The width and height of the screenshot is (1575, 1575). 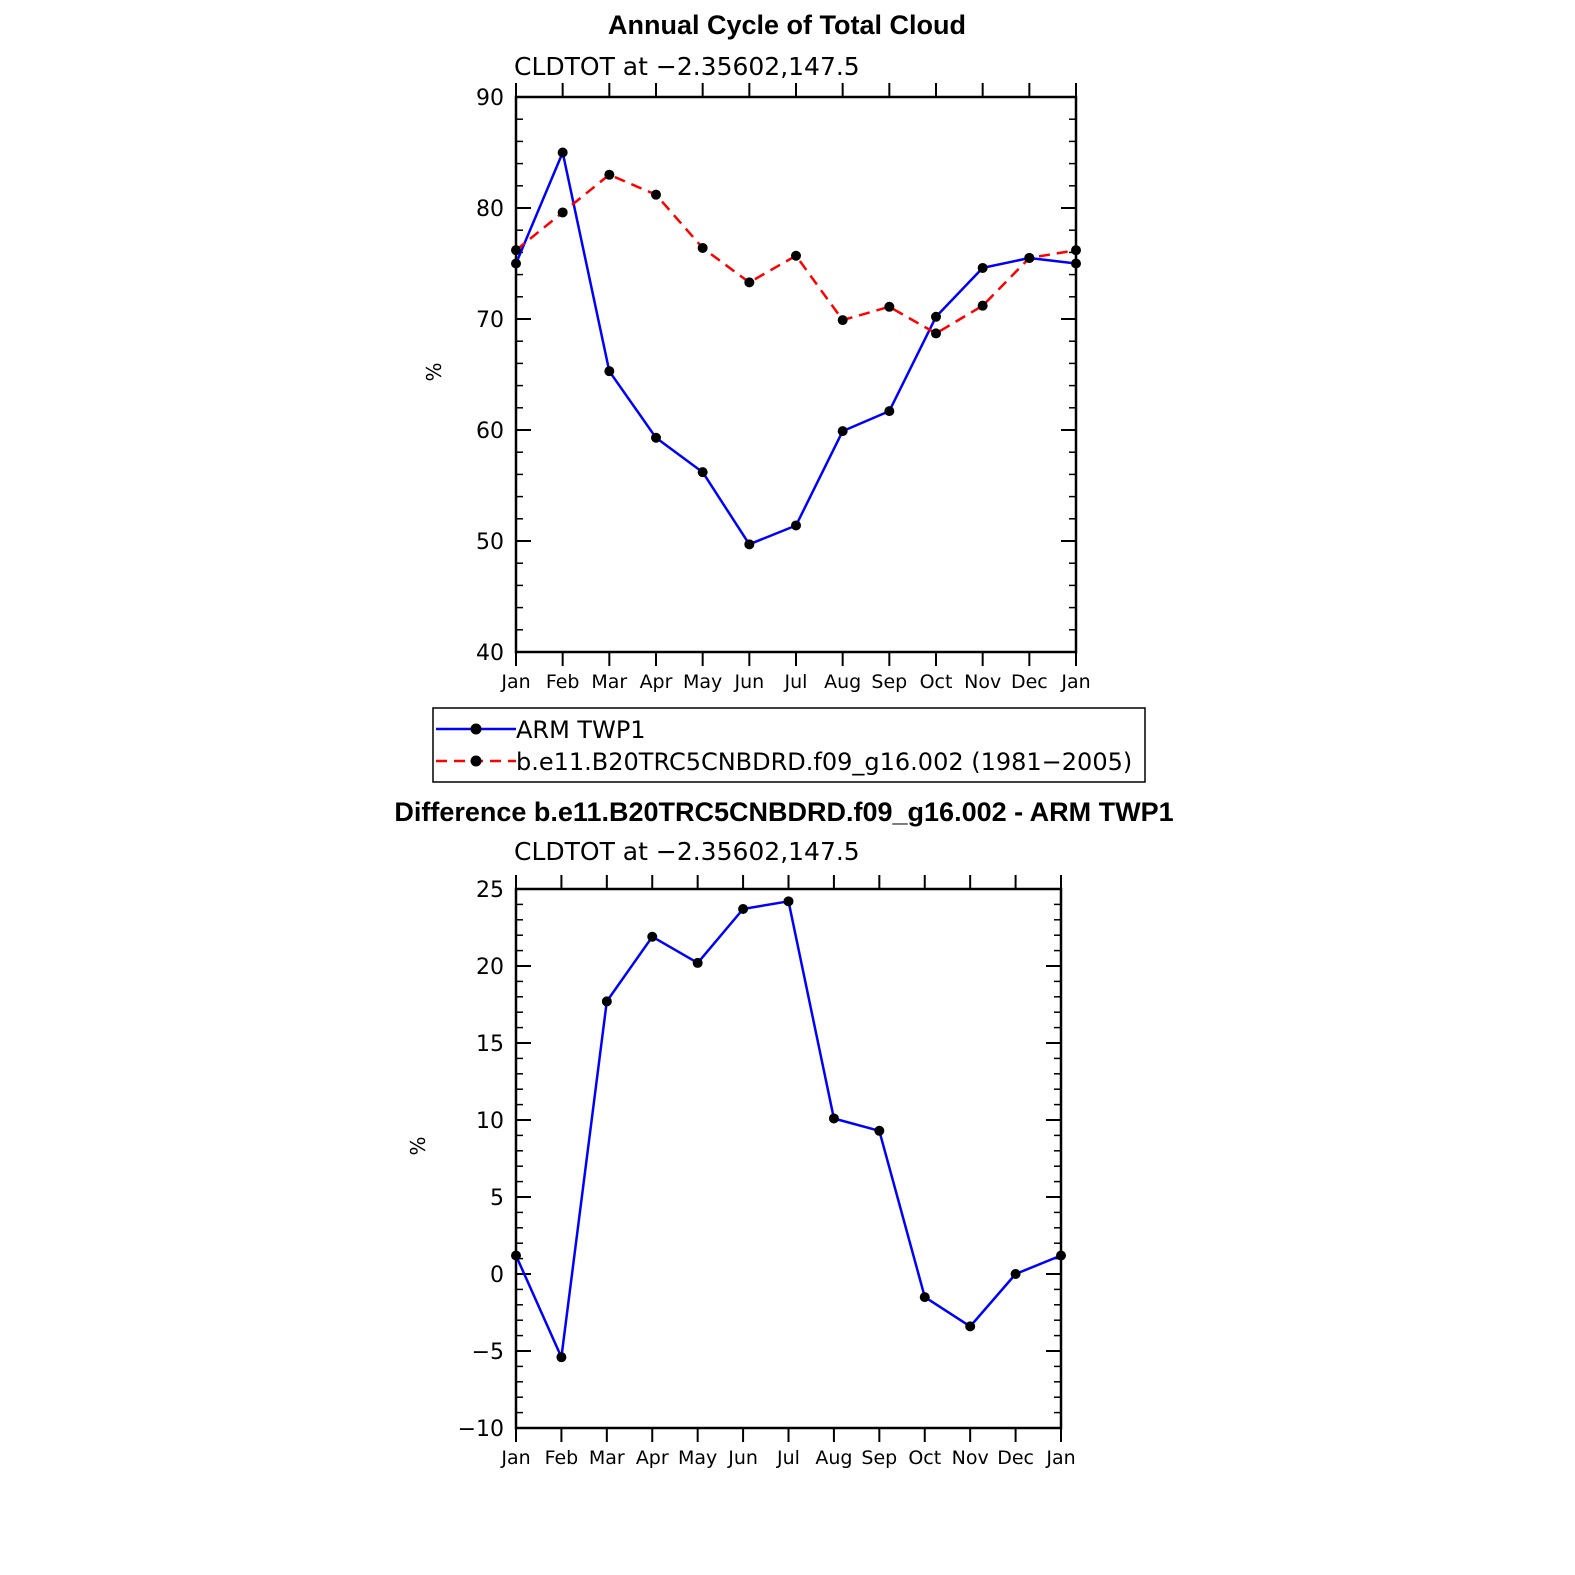 What do you see at coordinates (490, 1121) in the screenshot?
I see `y-tick-label: 10` at bounding box center [490, 1121].